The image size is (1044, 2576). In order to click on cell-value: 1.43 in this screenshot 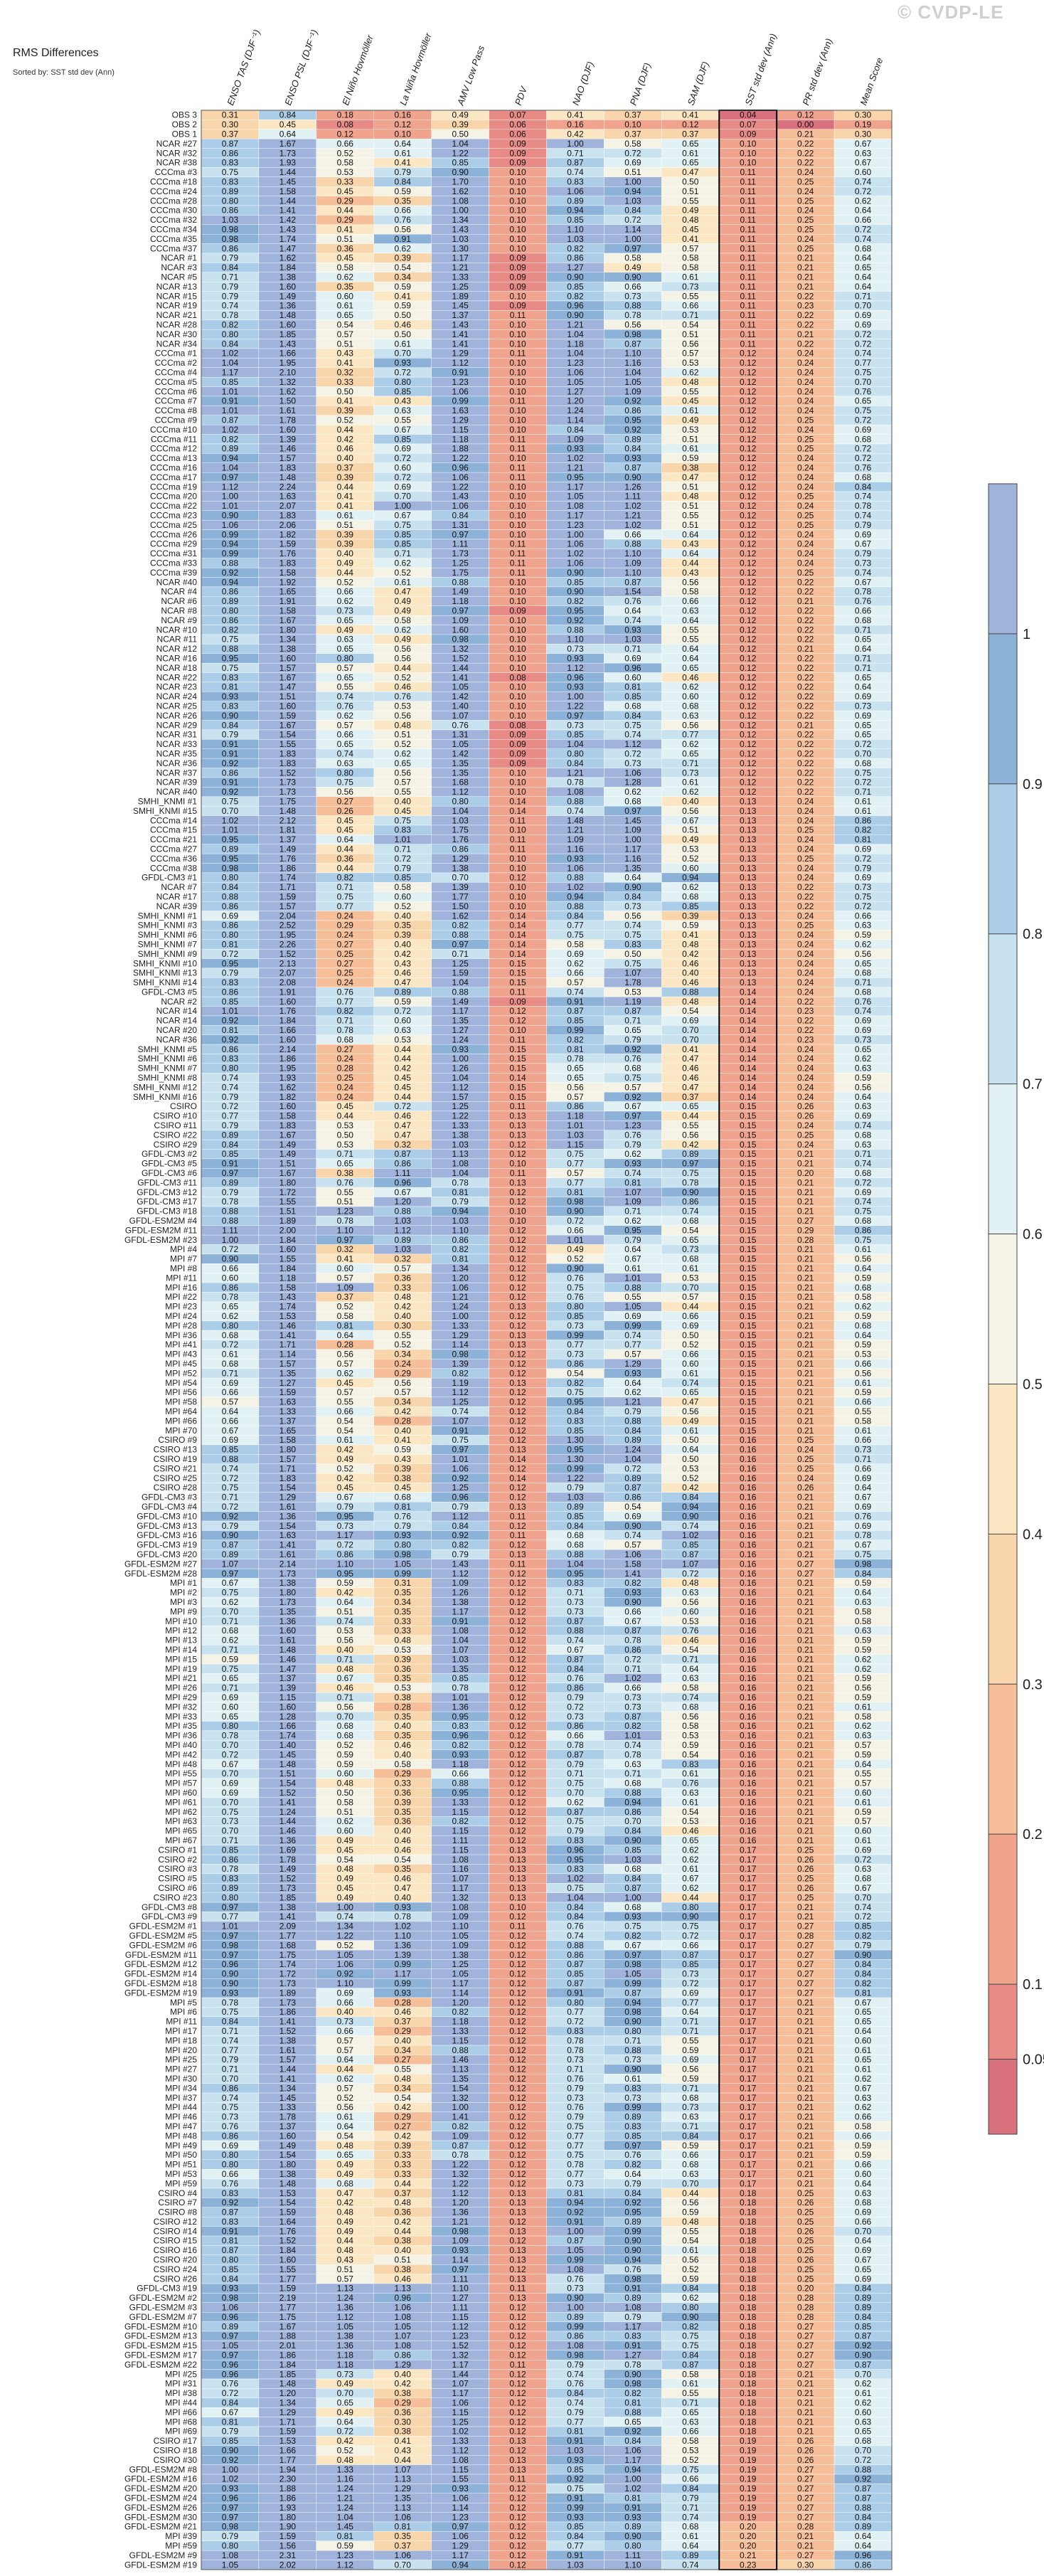, I will do `click(460, 230)`.